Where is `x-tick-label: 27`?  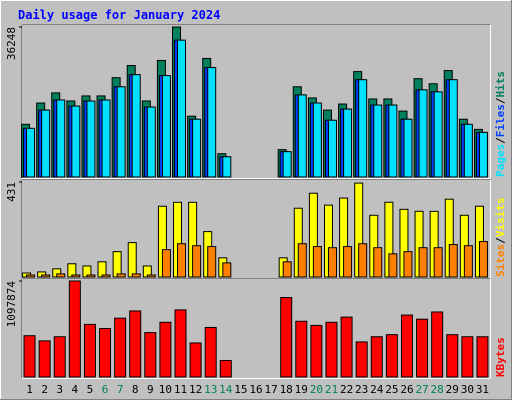 x-tick-label: 27 is located at coordinates (421, 389).